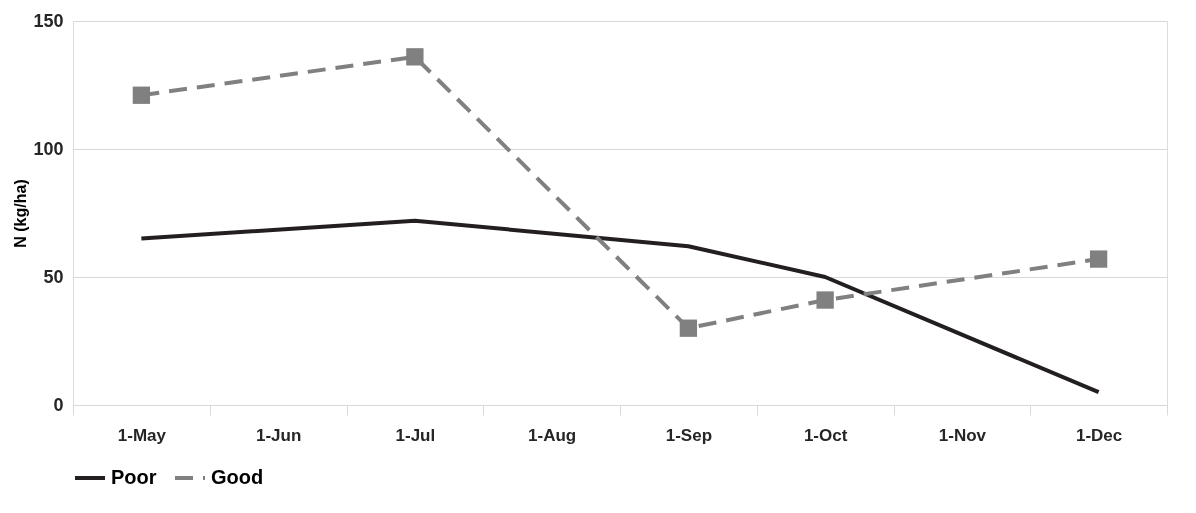  I want to click on y-tick-label: 0, so click(58, 404).